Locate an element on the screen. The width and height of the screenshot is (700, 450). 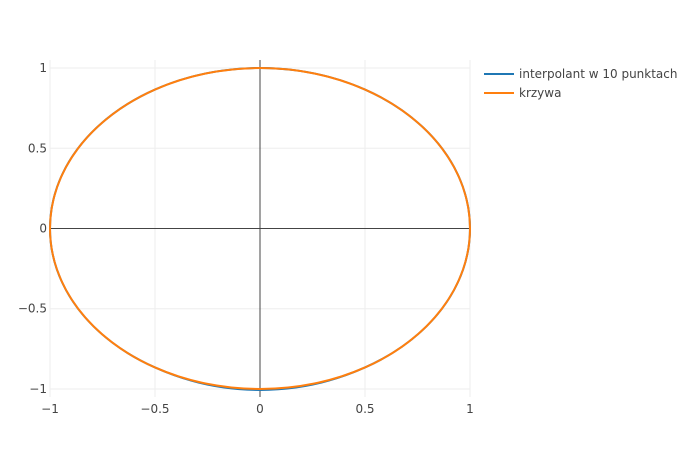
y-tick-label: −1 is located at coordinates (38, 389).